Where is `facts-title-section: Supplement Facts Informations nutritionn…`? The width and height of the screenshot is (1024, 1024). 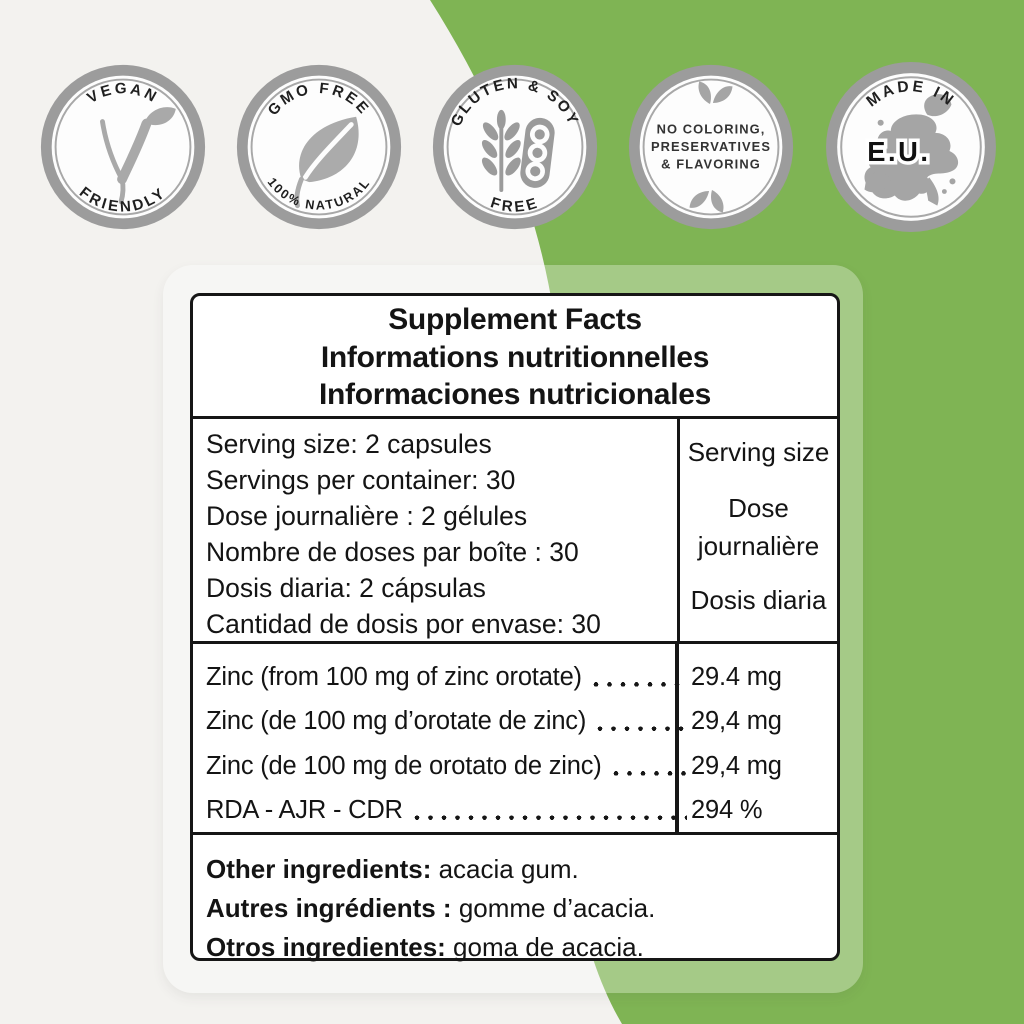
facts-title-section: Supplement Facts Informations nutritionn… is located at coordinates (515, 357).